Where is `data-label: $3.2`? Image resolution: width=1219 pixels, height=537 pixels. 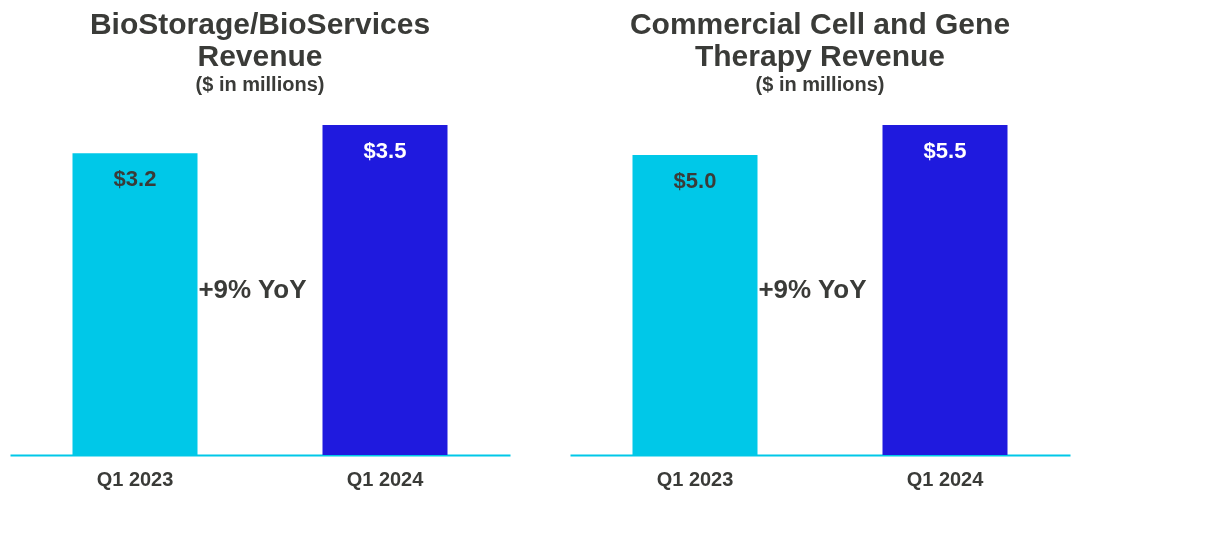 data-label: $3.2 is located at coordinates (135, 179).